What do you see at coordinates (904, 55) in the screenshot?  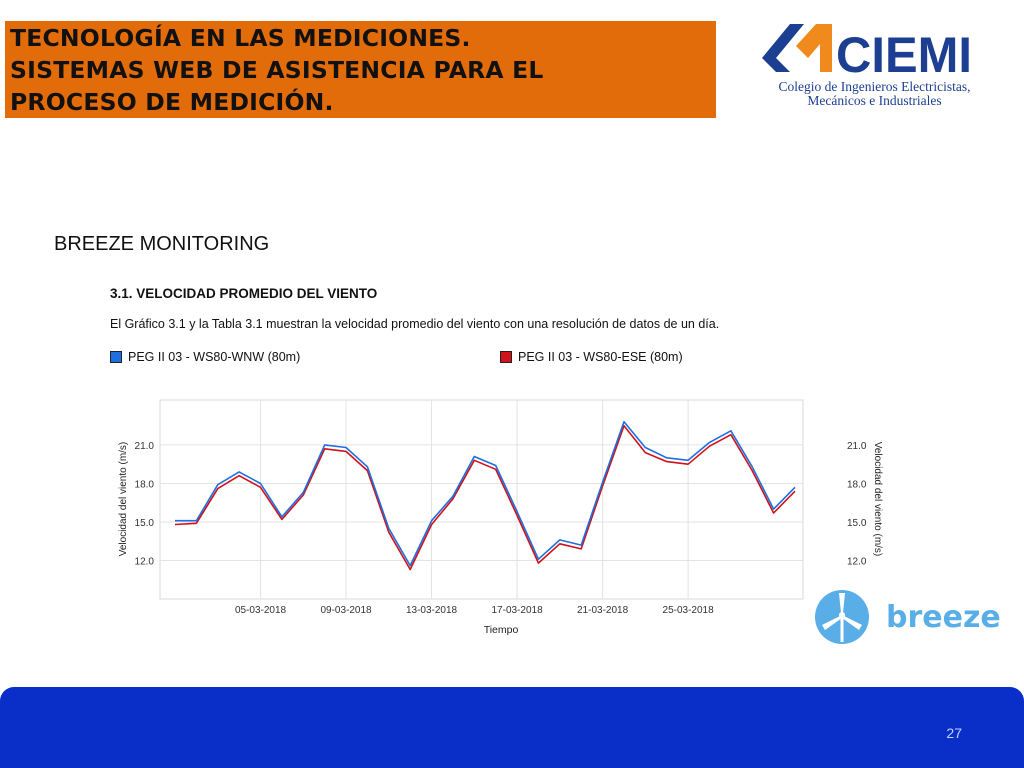 I see `ciemi-logo-text: CIEMI` at bounding box center [904, 55].